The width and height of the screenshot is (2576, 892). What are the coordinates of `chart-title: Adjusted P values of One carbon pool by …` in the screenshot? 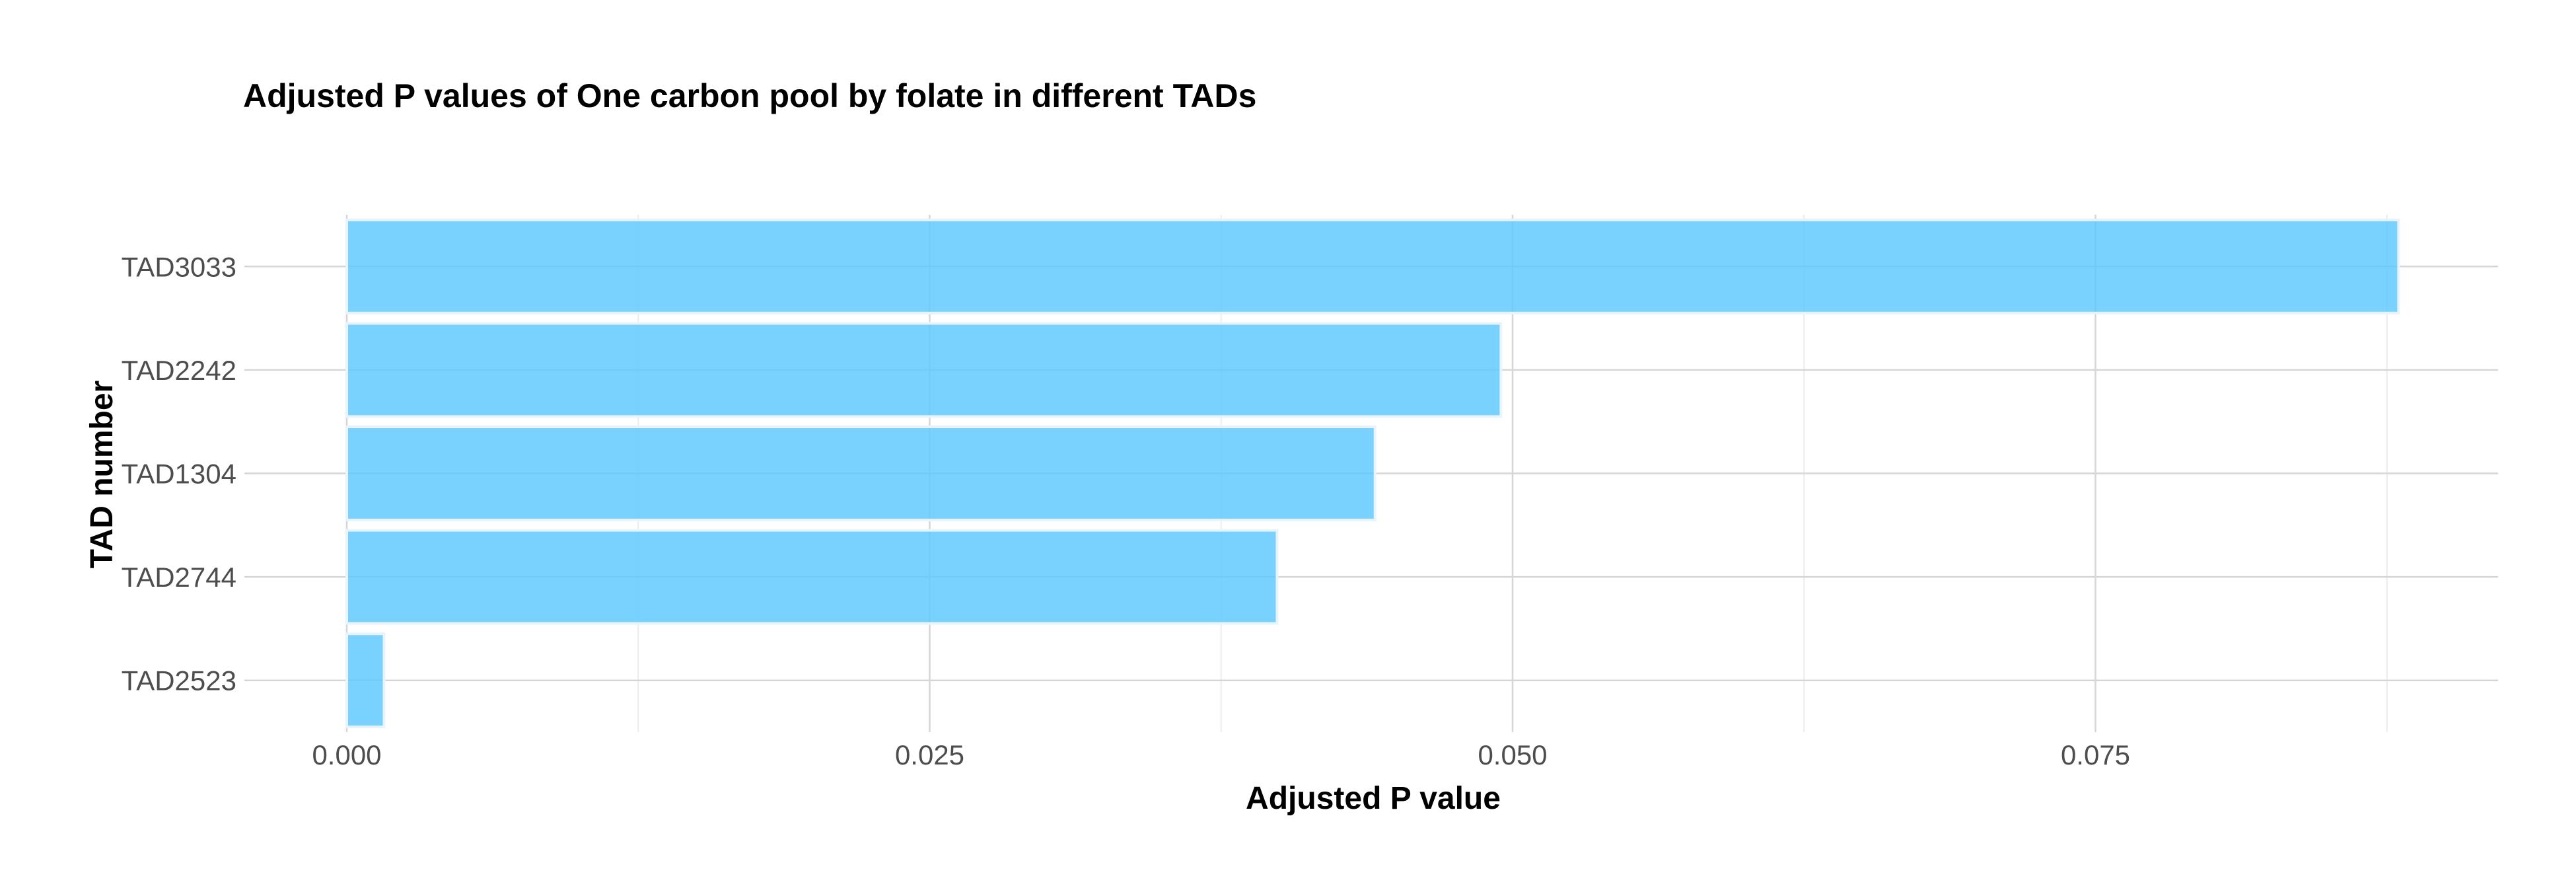 It's located at (750, 95).